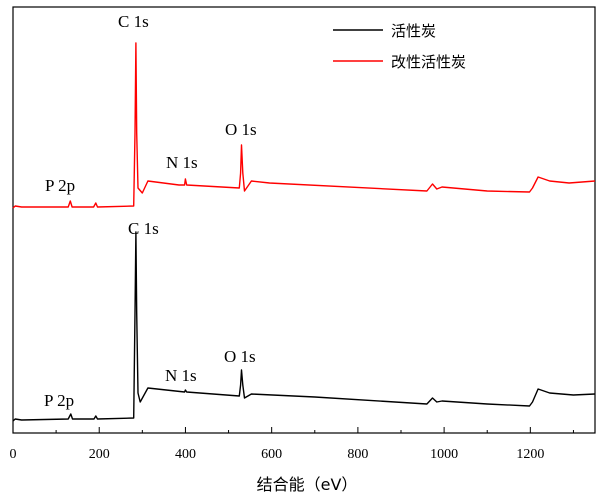  I want to click on annotation-red-c1s: C 1s, so click(133, 21).